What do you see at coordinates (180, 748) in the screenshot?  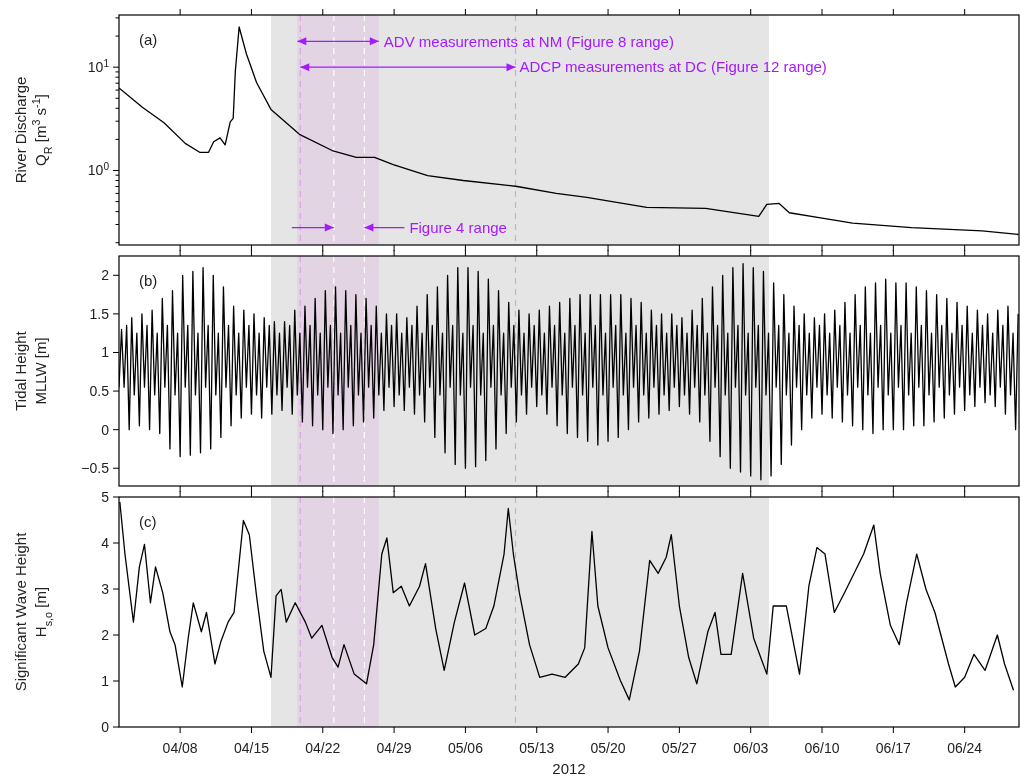 I see `x-tick-label: 04/08` at bounding box center [180, 748].